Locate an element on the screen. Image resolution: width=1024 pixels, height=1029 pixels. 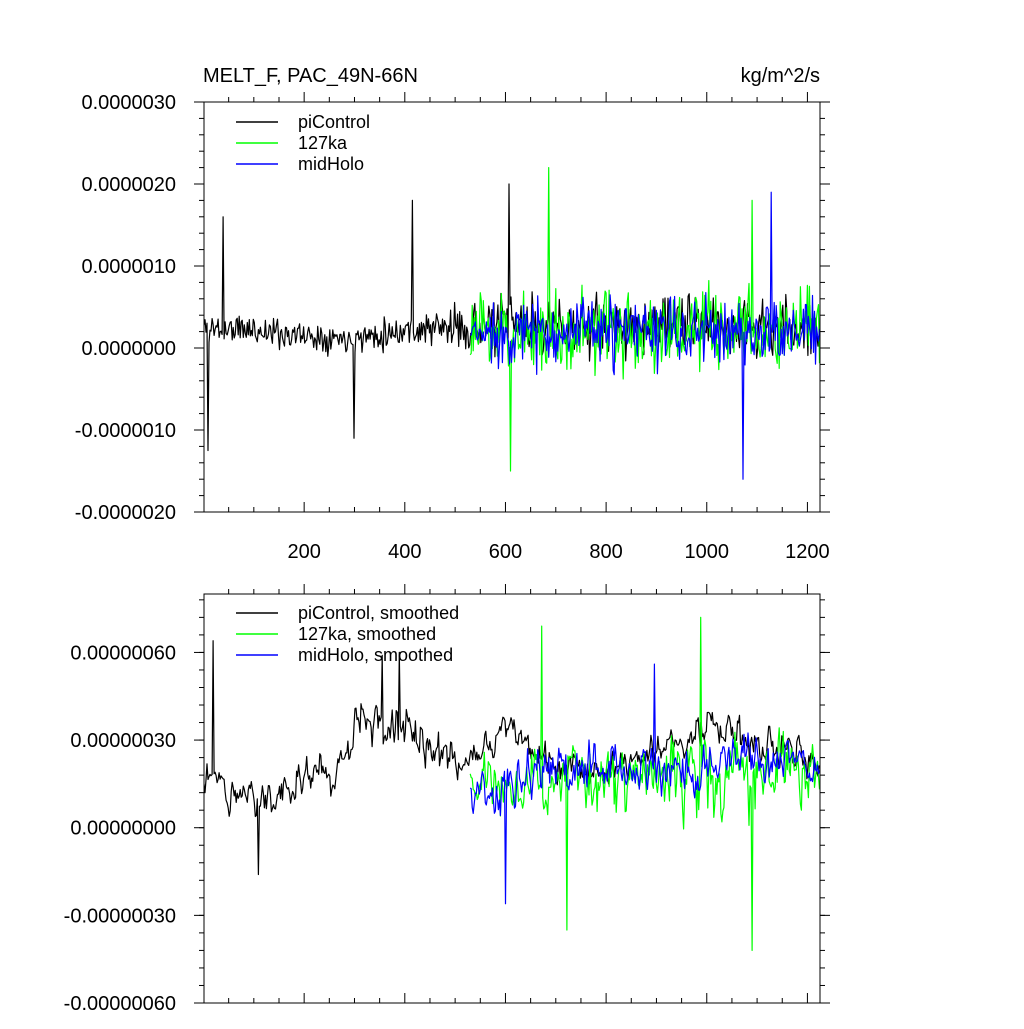
chart-title: MELT_F, PAC_49N-66N is located at coordinates (310, 76).